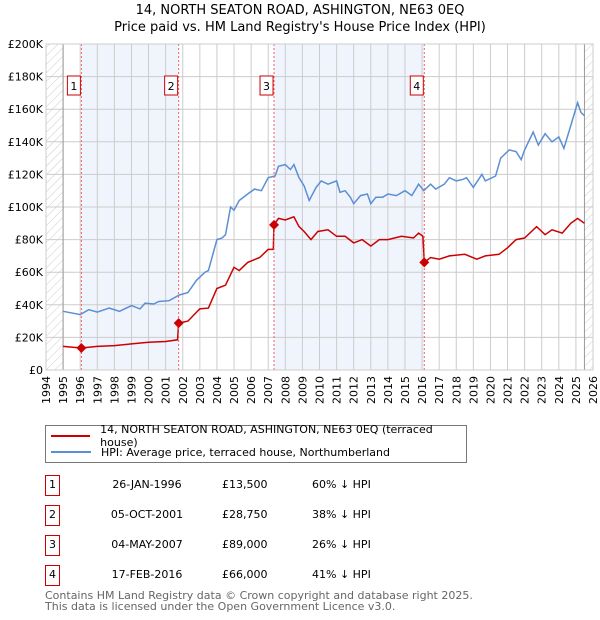 This screenshot has width=600, height=620. What do you see at coordinates (26, 109) in the screenshot?
I see `y-tick-label: £160K` at bounding box center [26, 109].